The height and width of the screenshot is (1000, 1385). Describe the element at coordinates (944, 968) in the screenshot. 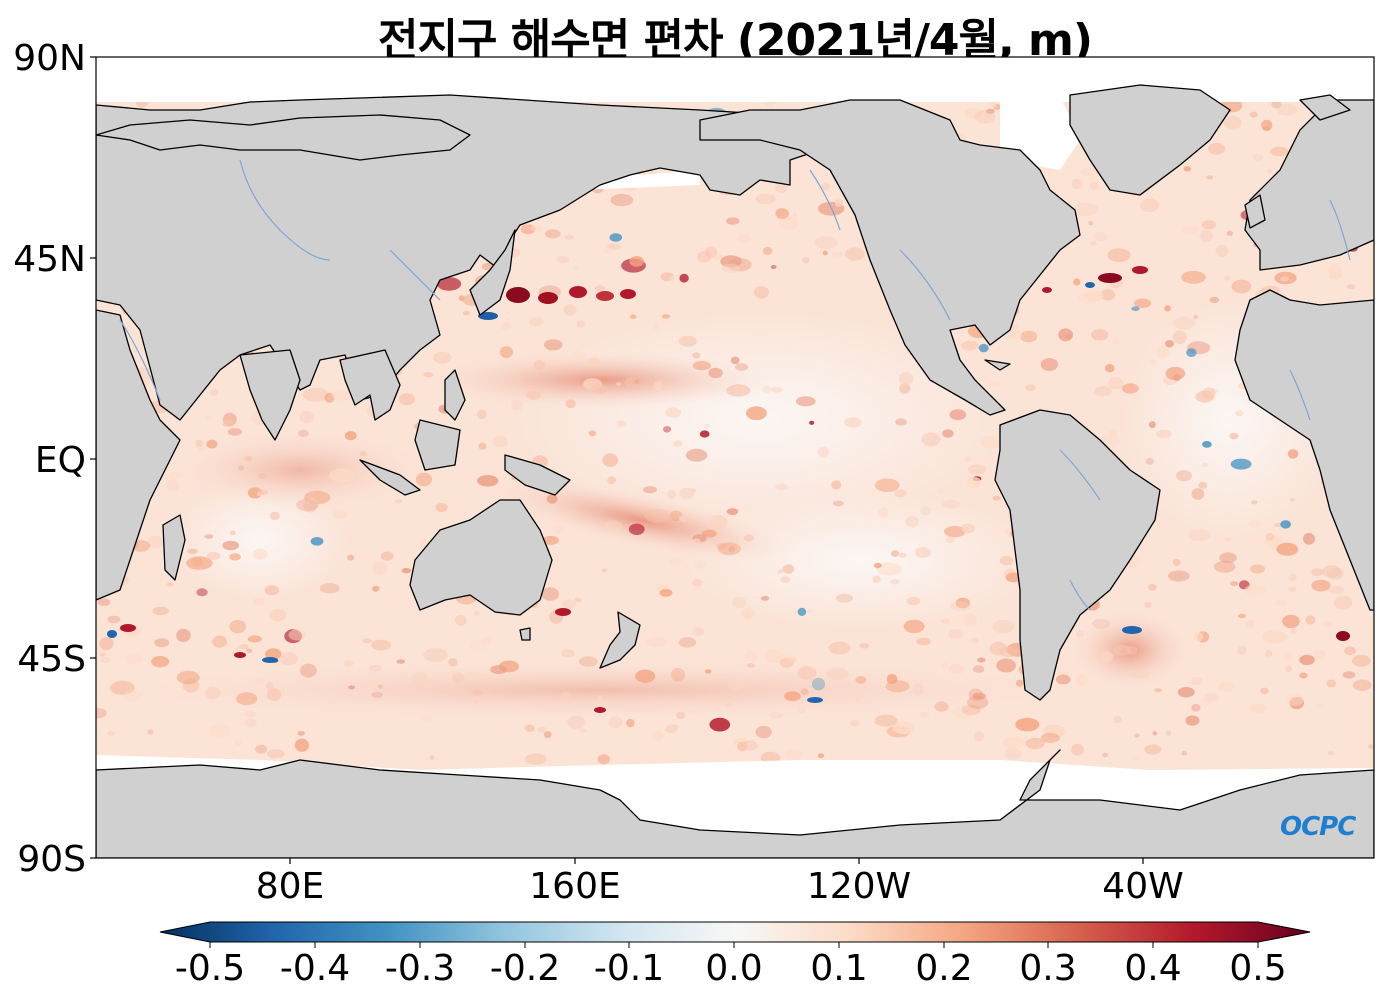

I see `colorbar-tick-label: 0.2` at that location.